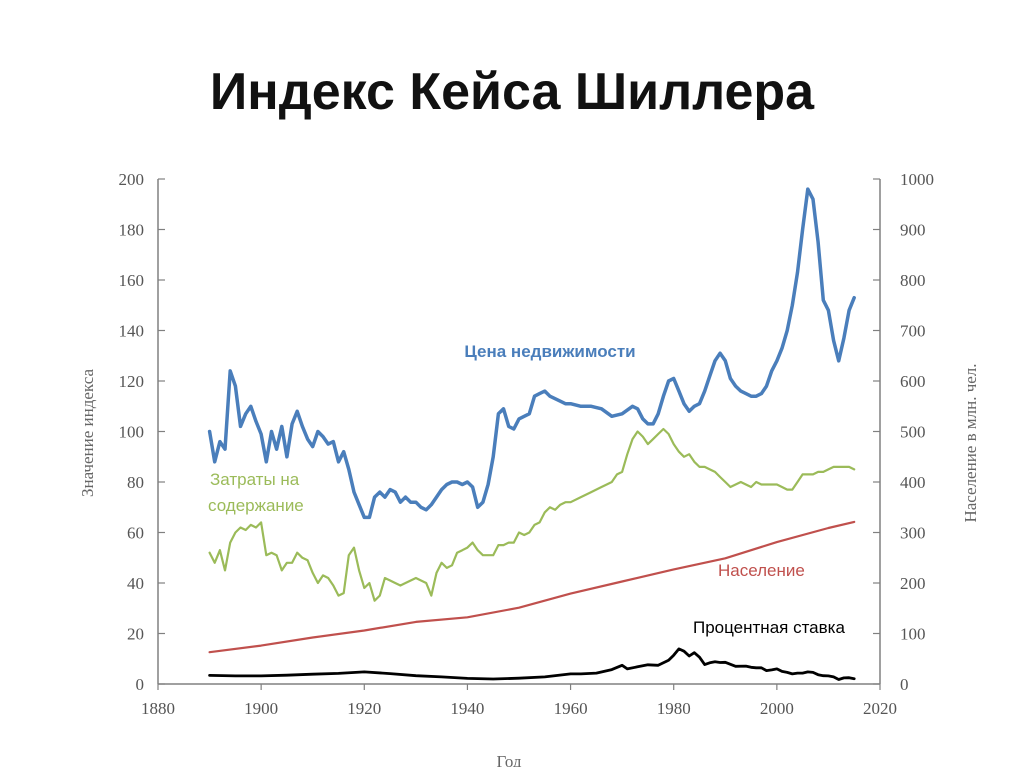 This screenshot has height=767, width=1024. I want to click on y-tick-label: 140, so click(132, 331).